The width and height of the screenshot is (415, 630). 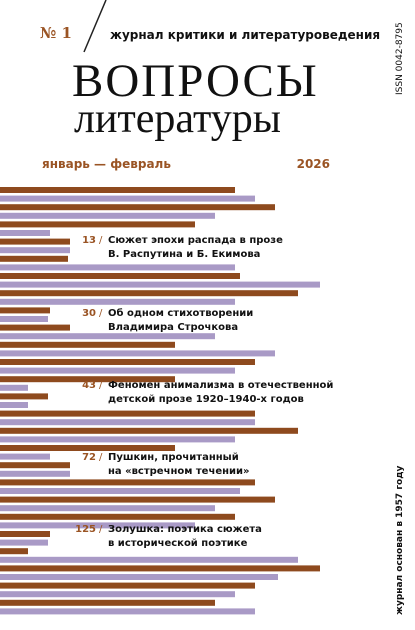 I want to click on entry-title: В. Распутина и Б. Екимова, so click(x=184, y=254).